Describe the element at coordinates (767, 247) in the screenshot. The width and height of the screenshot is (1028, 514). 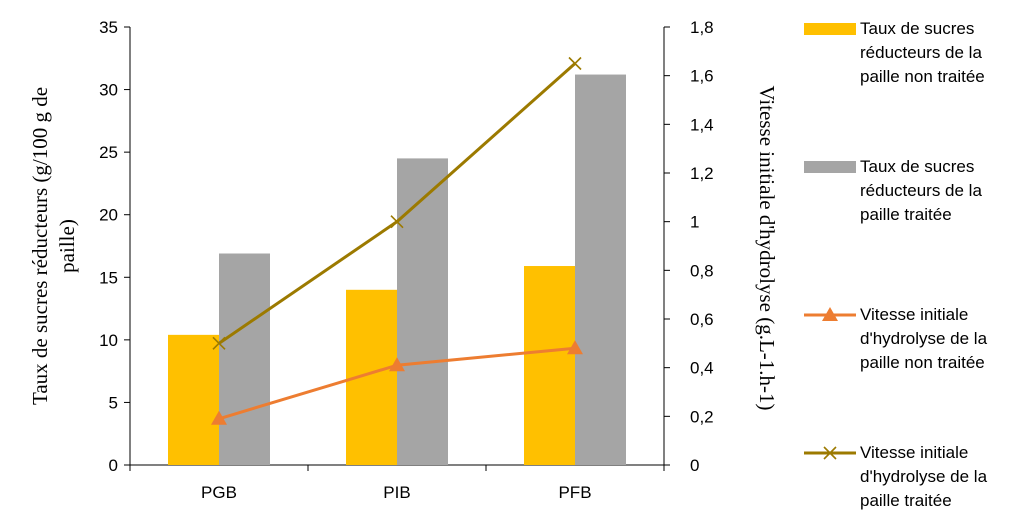
I see `right-axis-title: Vitesse initiale d'hydrolyse (g.L-1.h-1)` at that location.